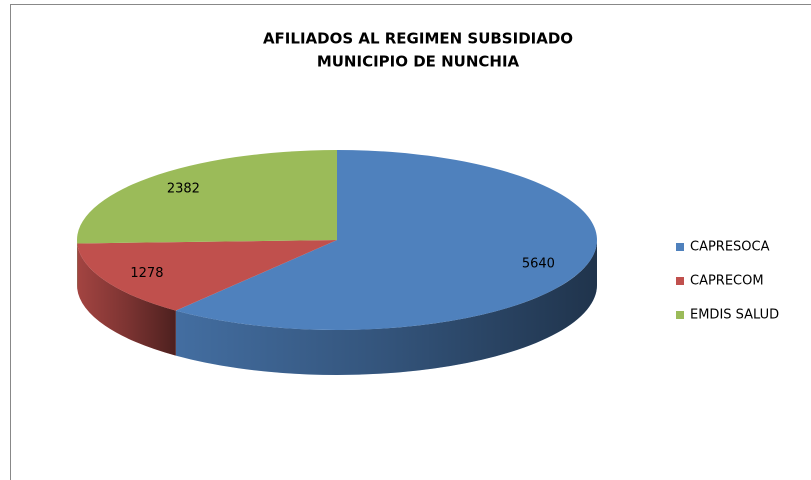 The image size is (811, 480). I want to click on legend-label: CAPRECOM, so click(727, 281).